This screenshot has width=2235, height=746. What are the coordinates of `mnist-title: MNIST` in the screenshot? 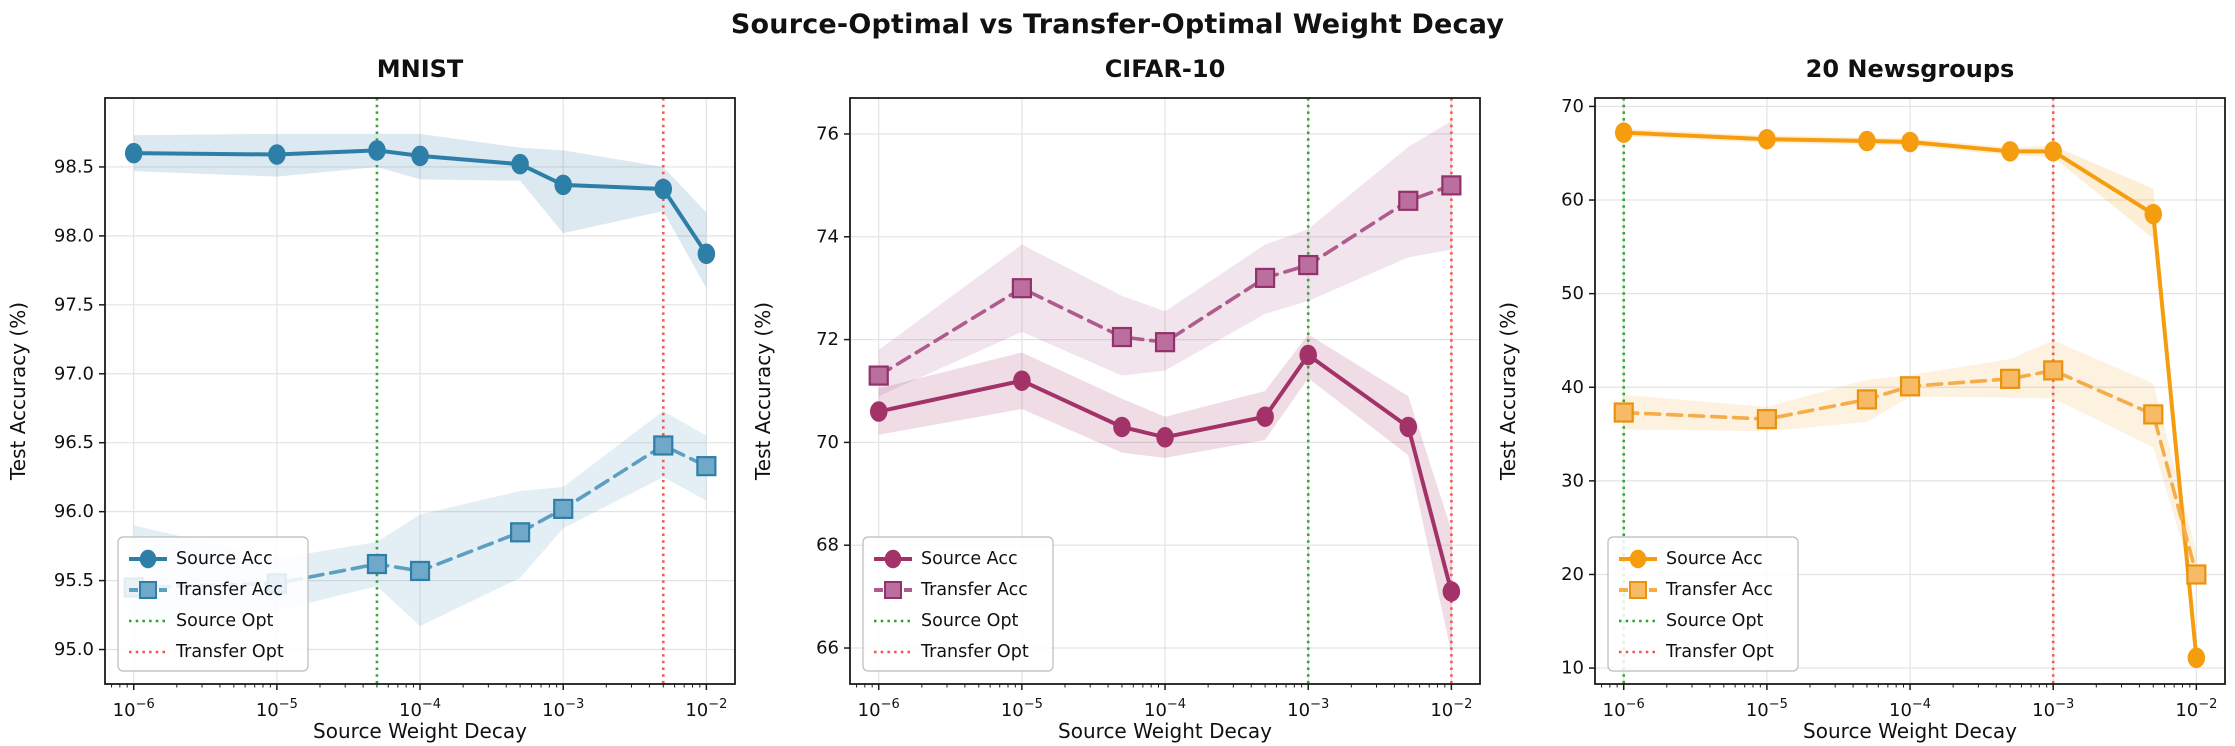 It's located at (420, 69).